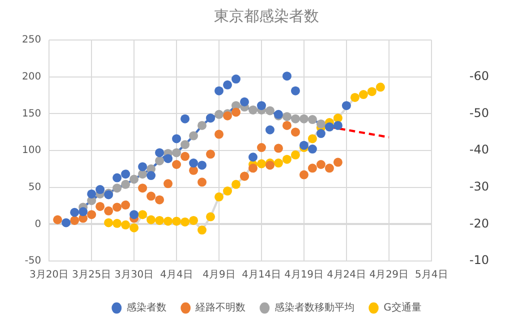 This screenshot has height=327, width=527. Describe the element at coordinates (134, 275) in the screenshot. I see `x-tick-label: 3月30日` at that location.